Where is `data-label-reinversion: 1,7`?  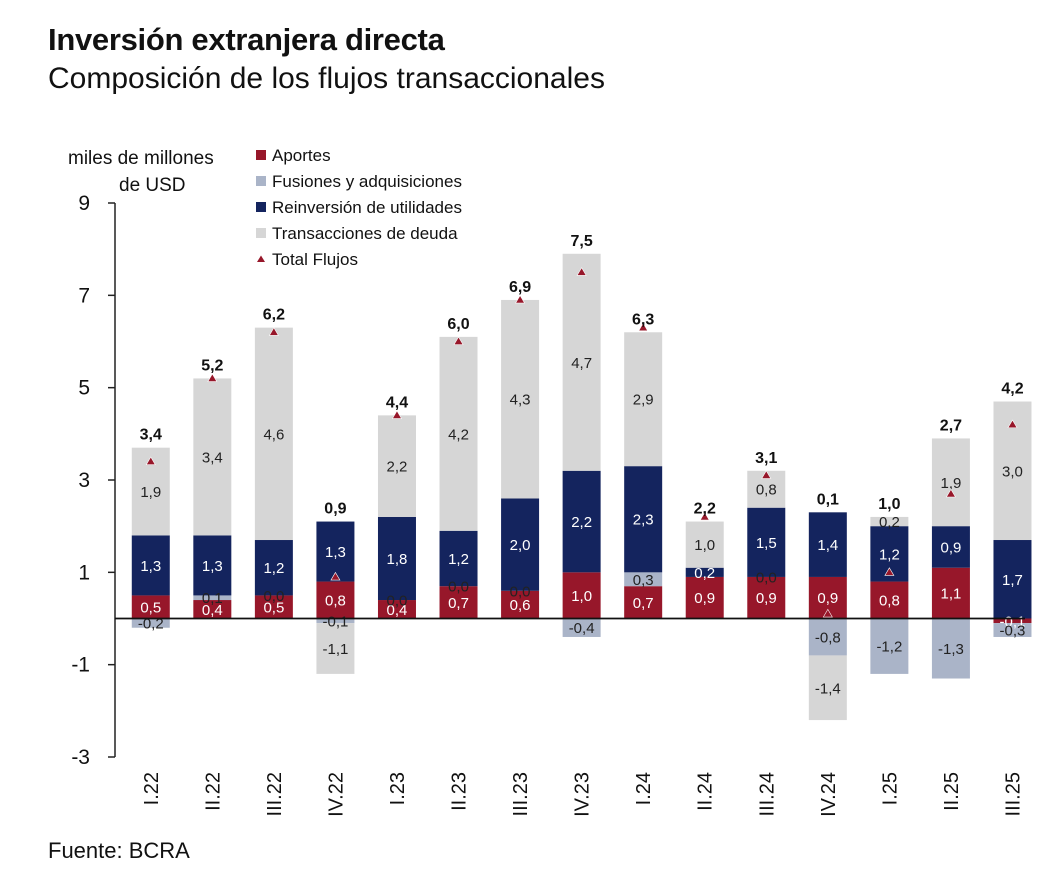
data-label-reinversion: 1,7 is located at coordinates (1012, 580).